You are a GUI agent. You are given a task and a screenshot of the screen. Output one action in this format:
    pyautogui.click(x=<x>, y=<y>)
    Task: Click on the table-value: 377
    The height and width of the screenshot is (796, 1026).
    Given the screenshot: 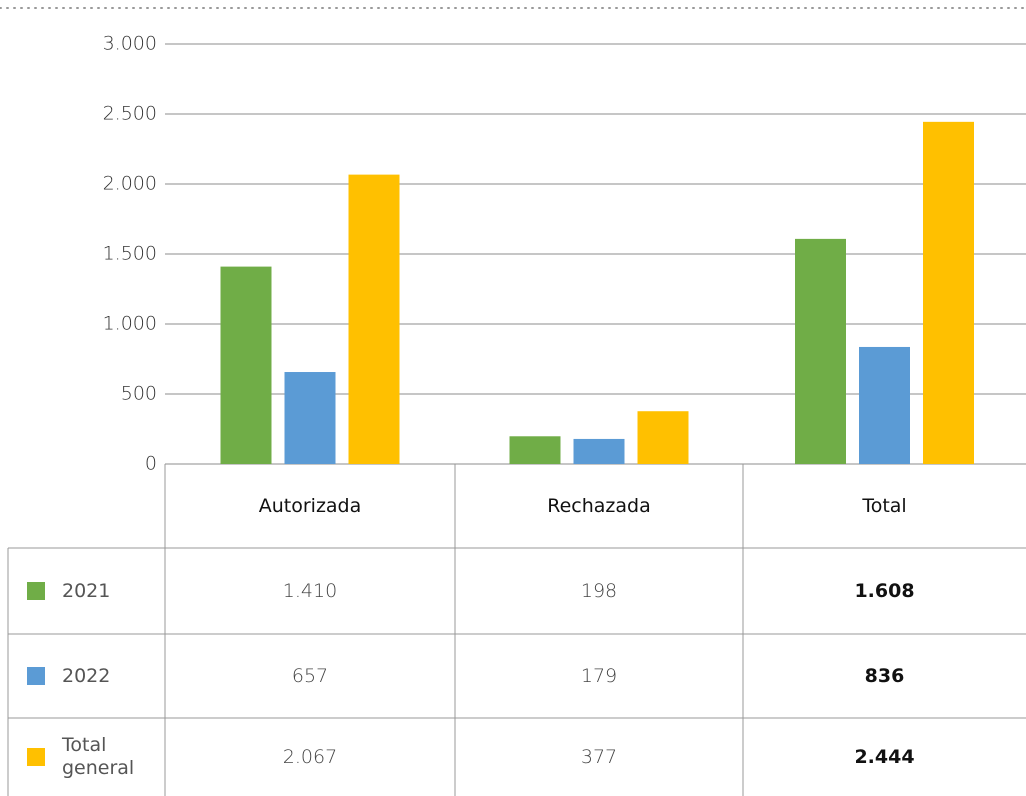 What is the action you would take?
    pyautogui.click(x=599, y=757)
    